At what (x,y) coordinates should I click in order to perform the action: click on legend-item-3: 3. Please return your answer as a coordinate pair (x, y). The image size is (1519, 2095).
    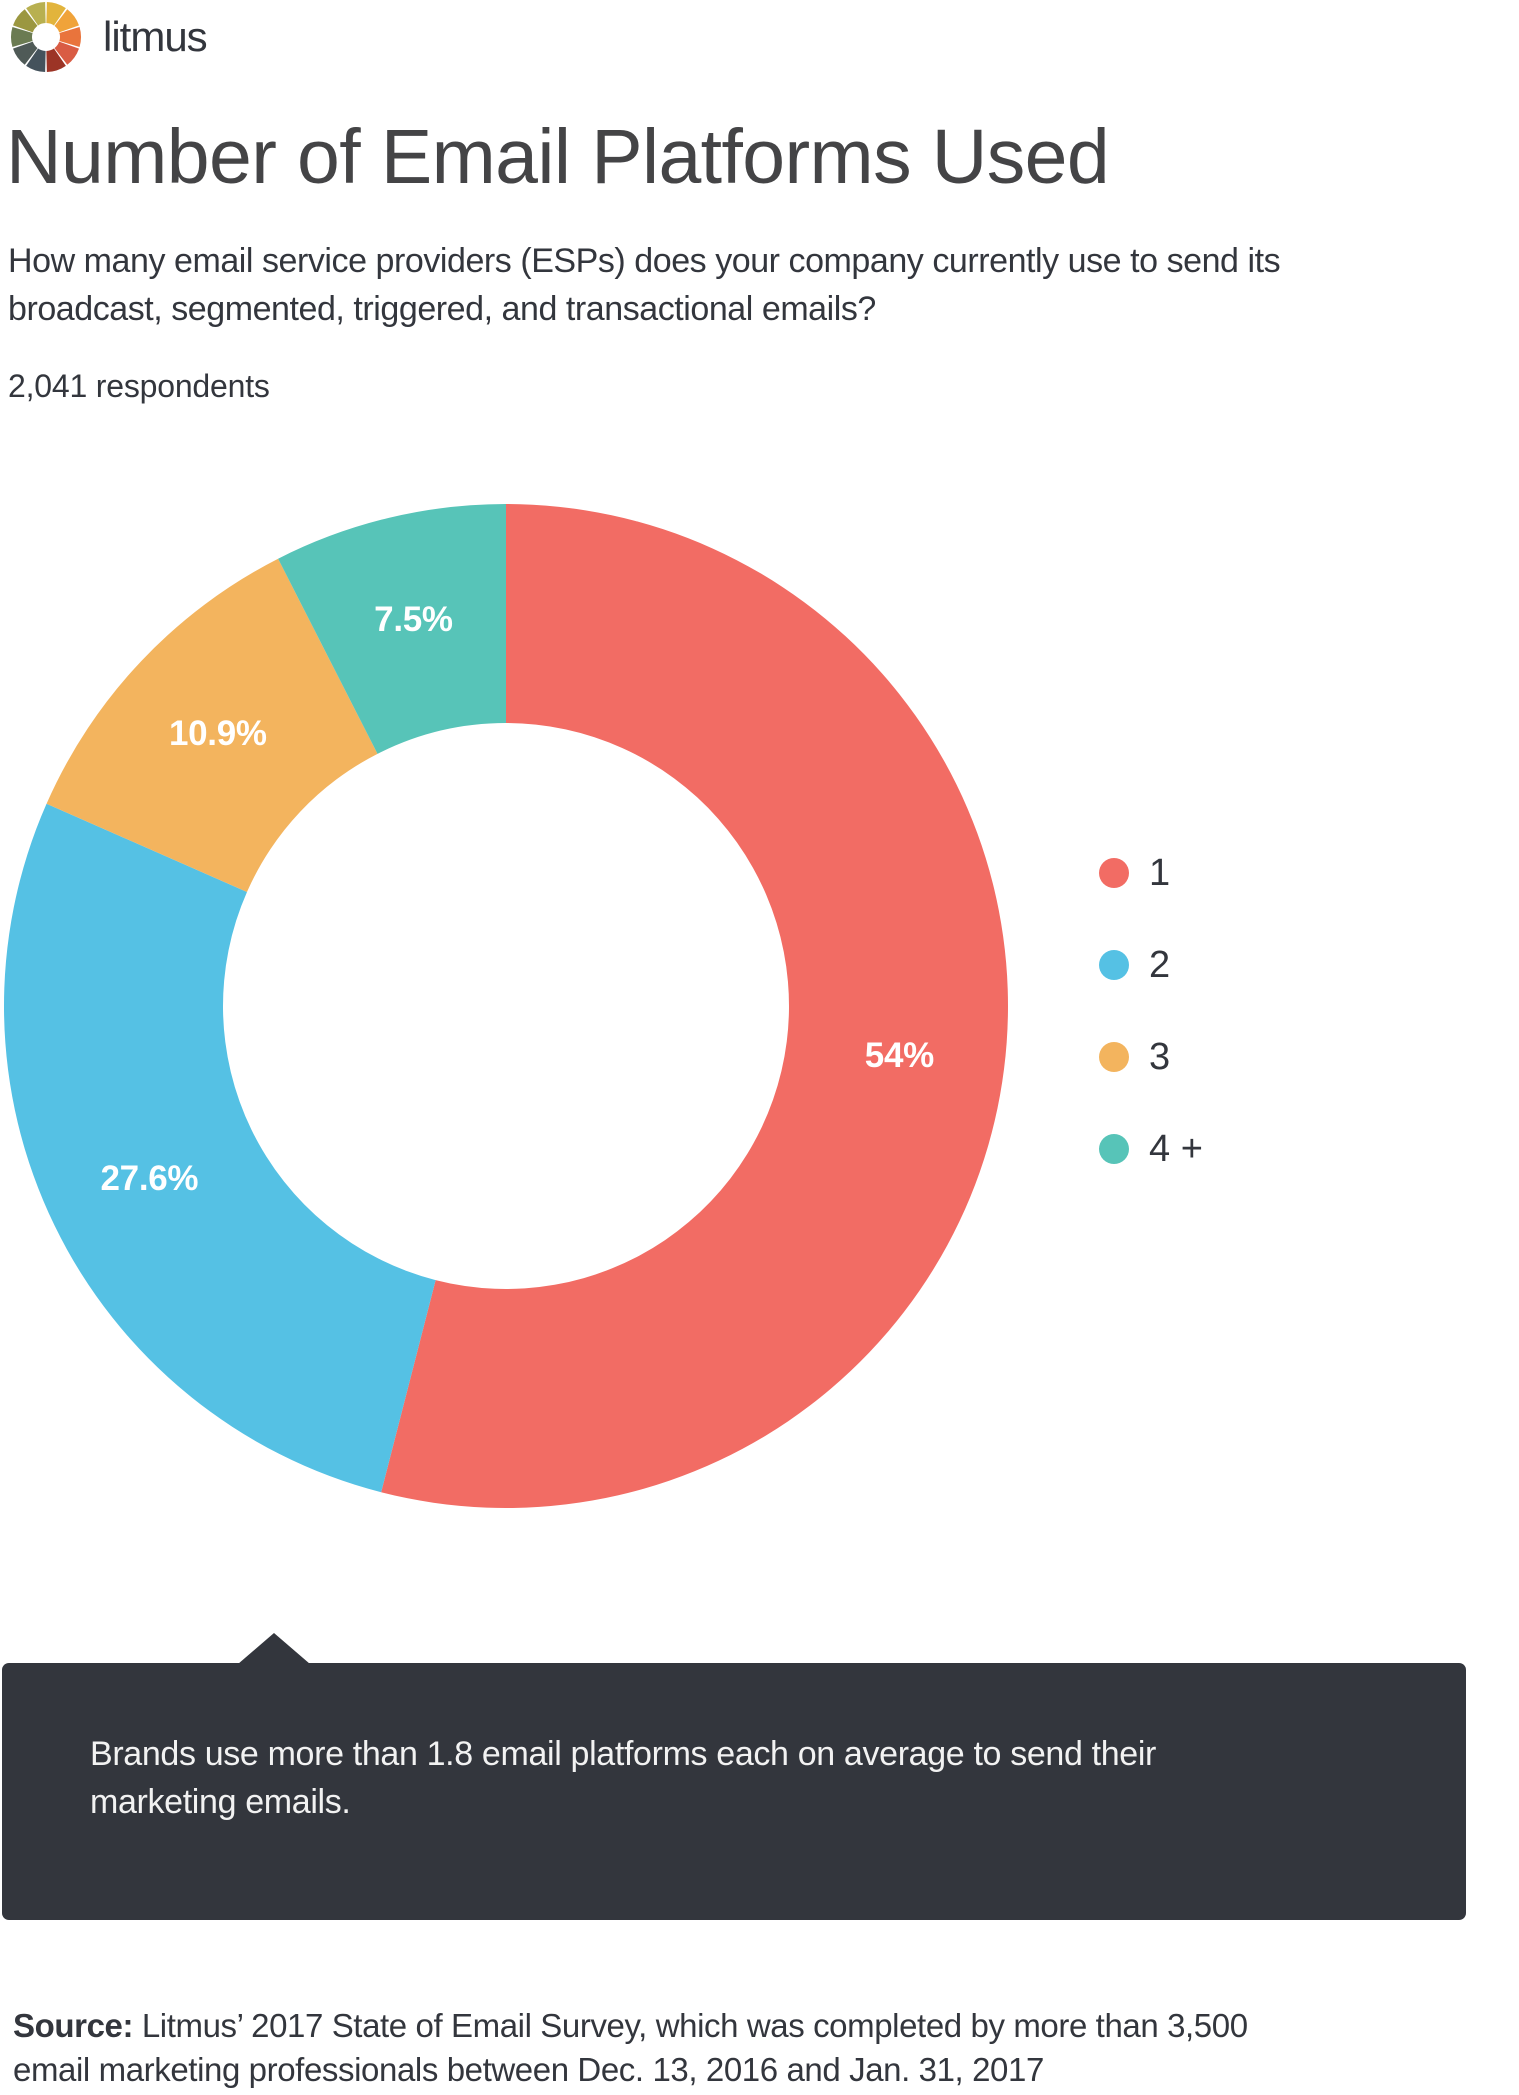
    Looking at the image, I should click on (1151, 1057).